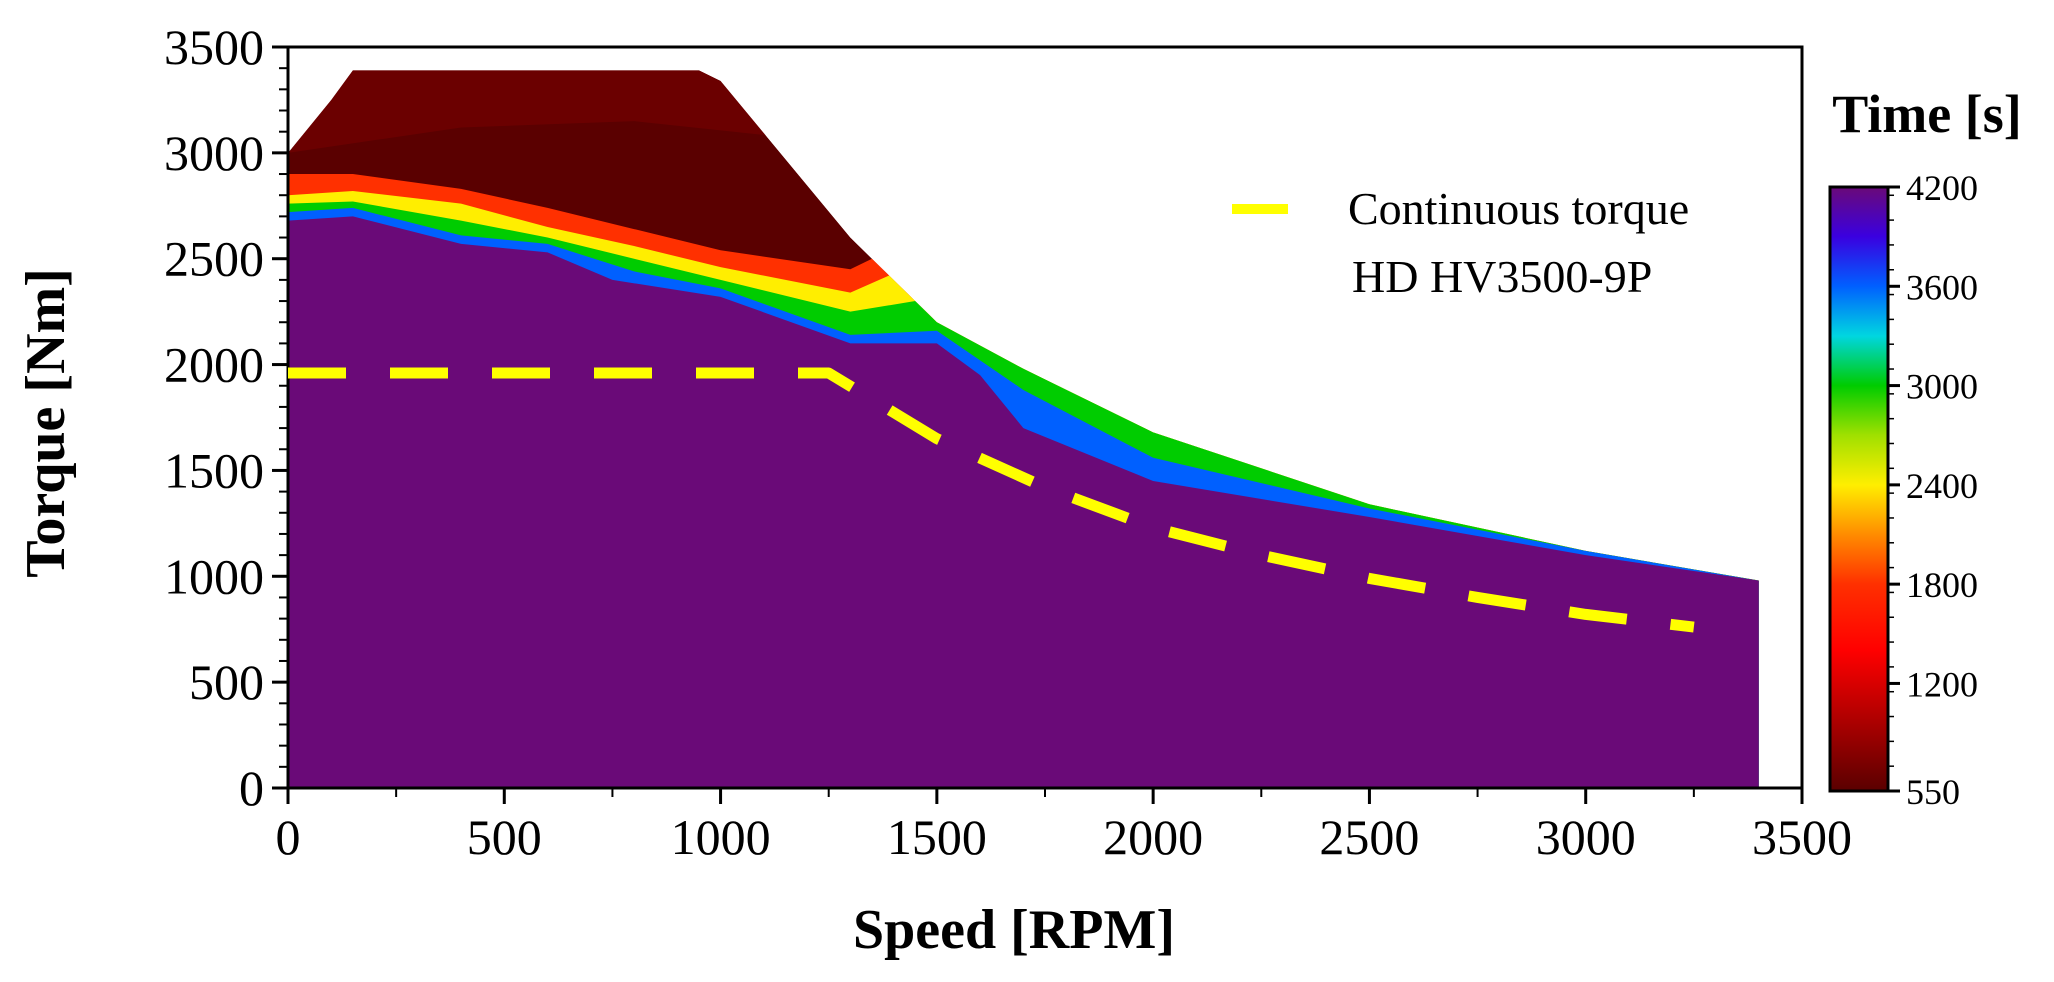 The height and width of the screenshot is (982, 2054). I want to click on y-tick-label: 500, so click(226, 682).